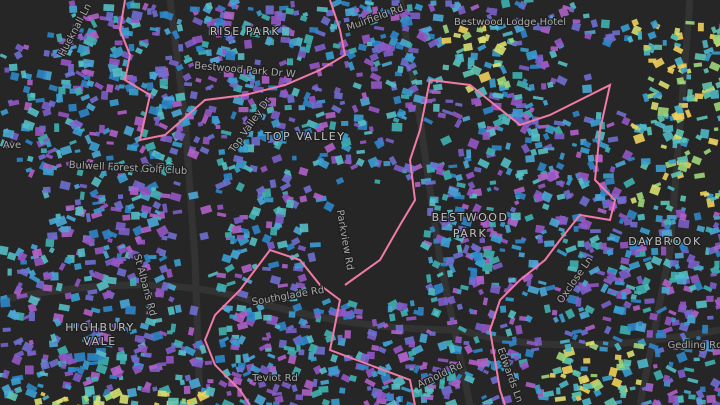 Image resolution: width=720 pixels, height=405 pixels. Describe the element at coordinates (510, 22) in the screenshot. I see `street-label: Bestwood Lodge Hotel` at that location.